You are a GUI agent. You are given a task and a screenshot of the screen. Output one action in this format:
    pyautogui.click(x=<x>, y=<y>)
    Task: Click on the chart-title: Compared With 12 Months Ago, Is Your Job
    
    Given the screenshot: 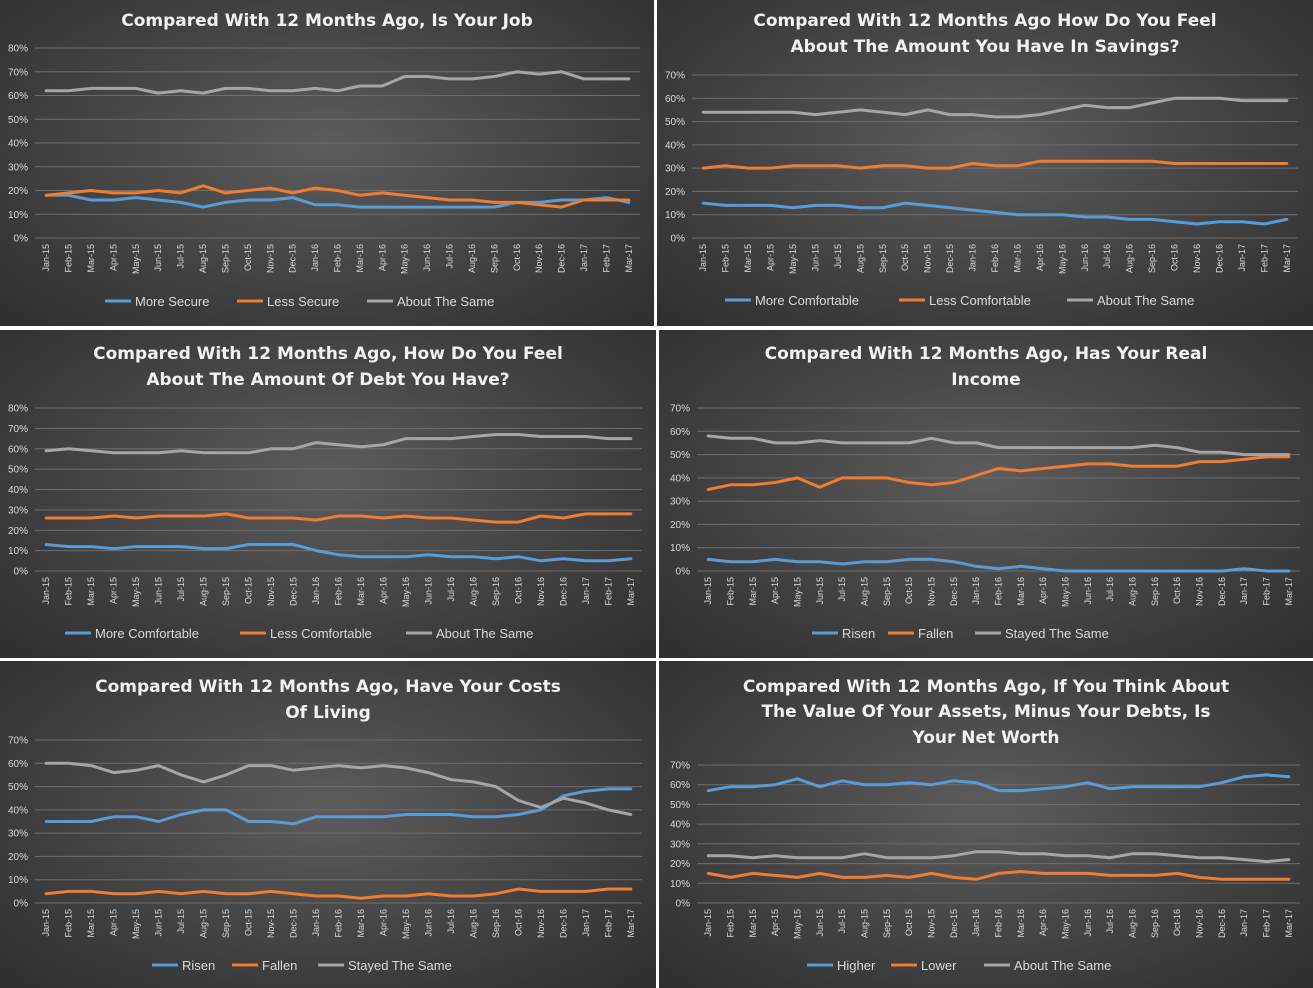 What is the action you would take?
    pyautogui.click(x=327, y=21)
    